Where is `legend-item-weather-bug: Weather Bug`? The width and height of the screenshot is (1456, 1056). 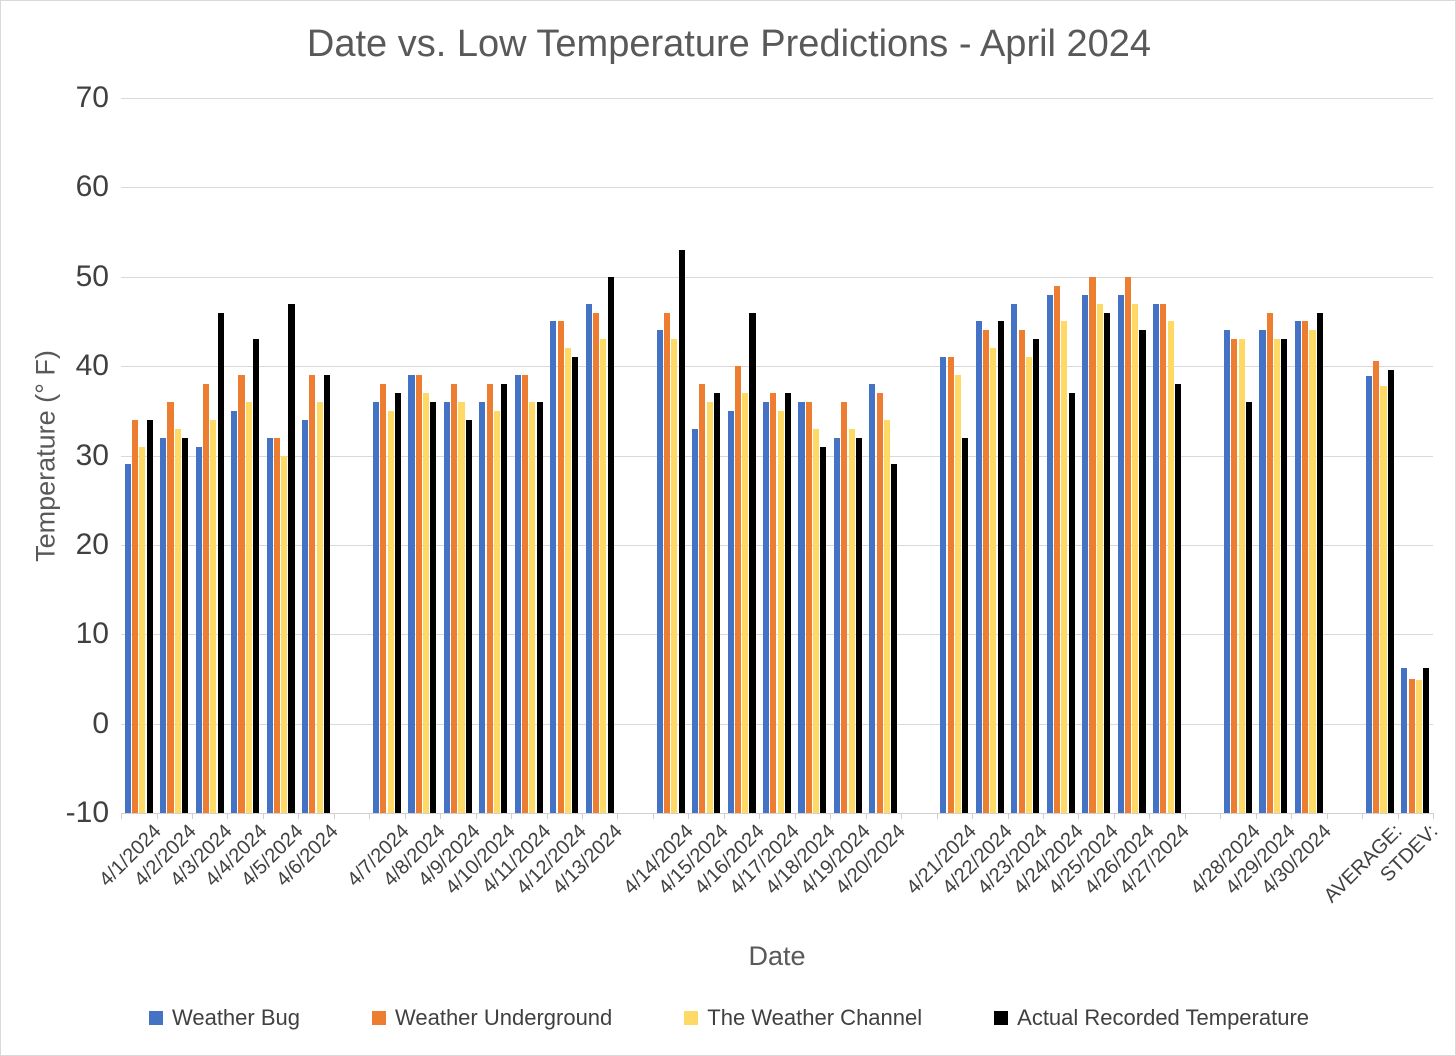 legend-item-weather-bug: Weather Bug is located at coordinates (224, 1018).